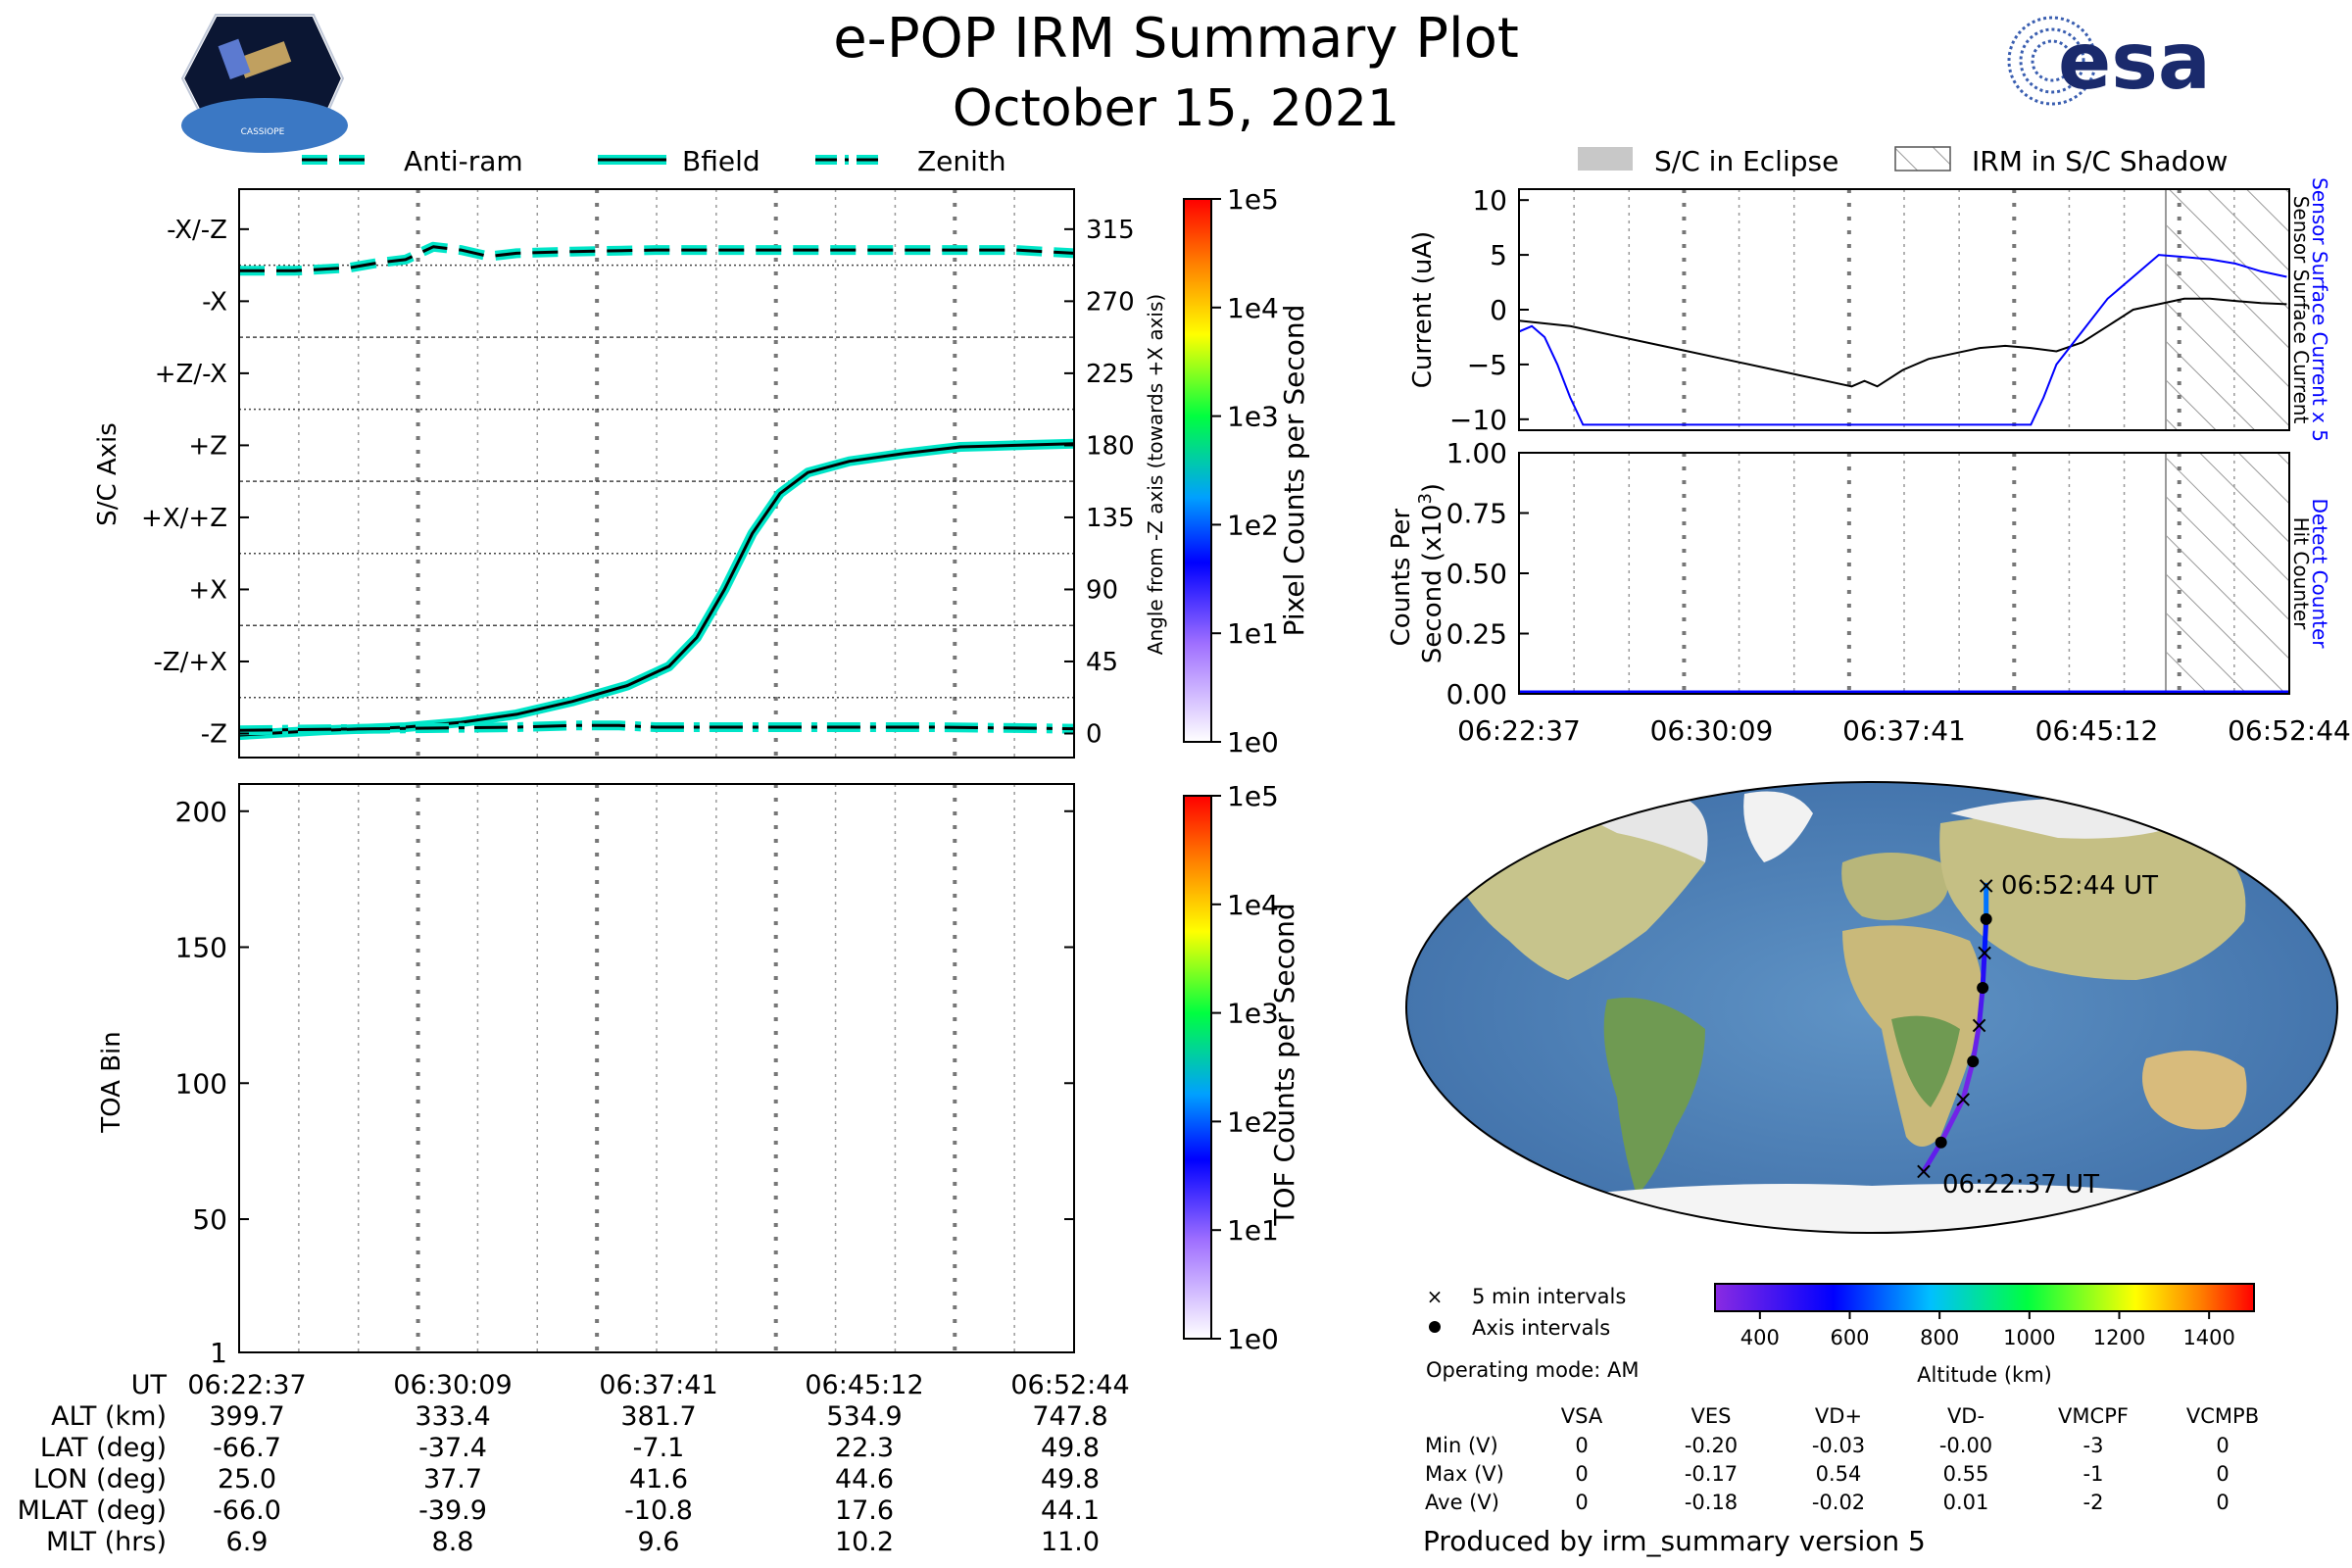 This screenshot has width=2352, height=1568. What do you see at coordinates (184, 518) in the screenshot?
I see `axis-left-tick-label: +X/+Z` at bounding box center [184, 518].